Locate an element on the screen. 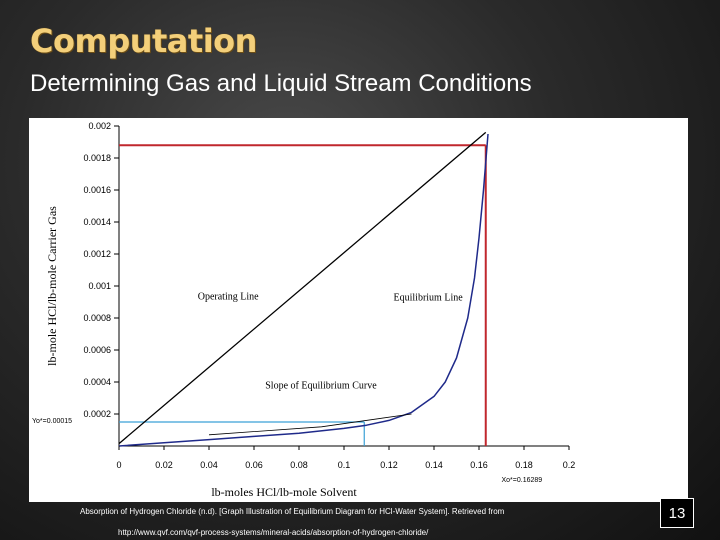  operating-line-label: Operating Line is located at coordinates (228, 297).